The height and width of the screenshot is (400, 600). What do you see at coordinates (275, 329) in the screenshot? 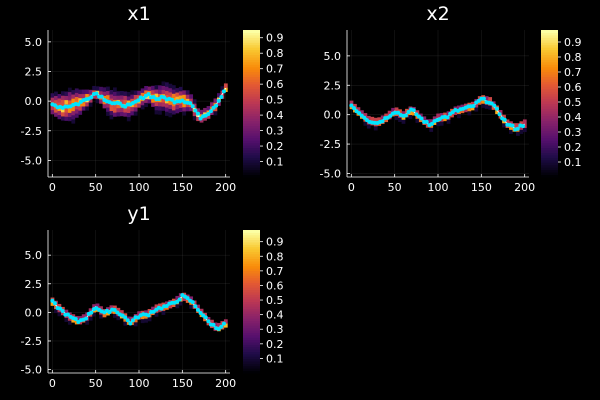
I see `colorbar-tick-label: 0.3` at bounding box center [275, 329].